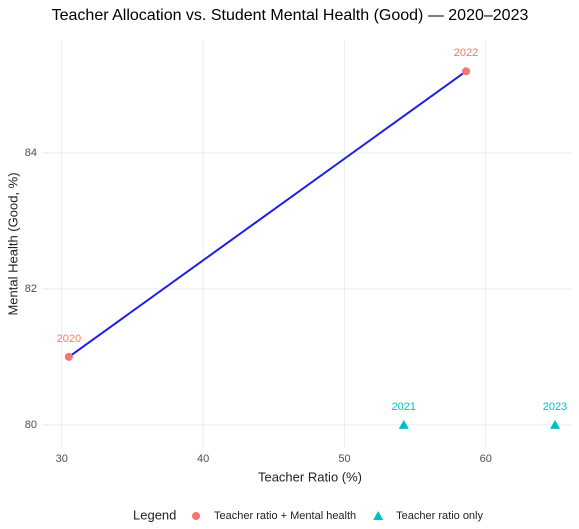 This screenshot has height=529, width=579. What do you see at coordinates (31, 289) in the screenshot?
I see `y-tick-label: 82` at bounding box center [31, 289].